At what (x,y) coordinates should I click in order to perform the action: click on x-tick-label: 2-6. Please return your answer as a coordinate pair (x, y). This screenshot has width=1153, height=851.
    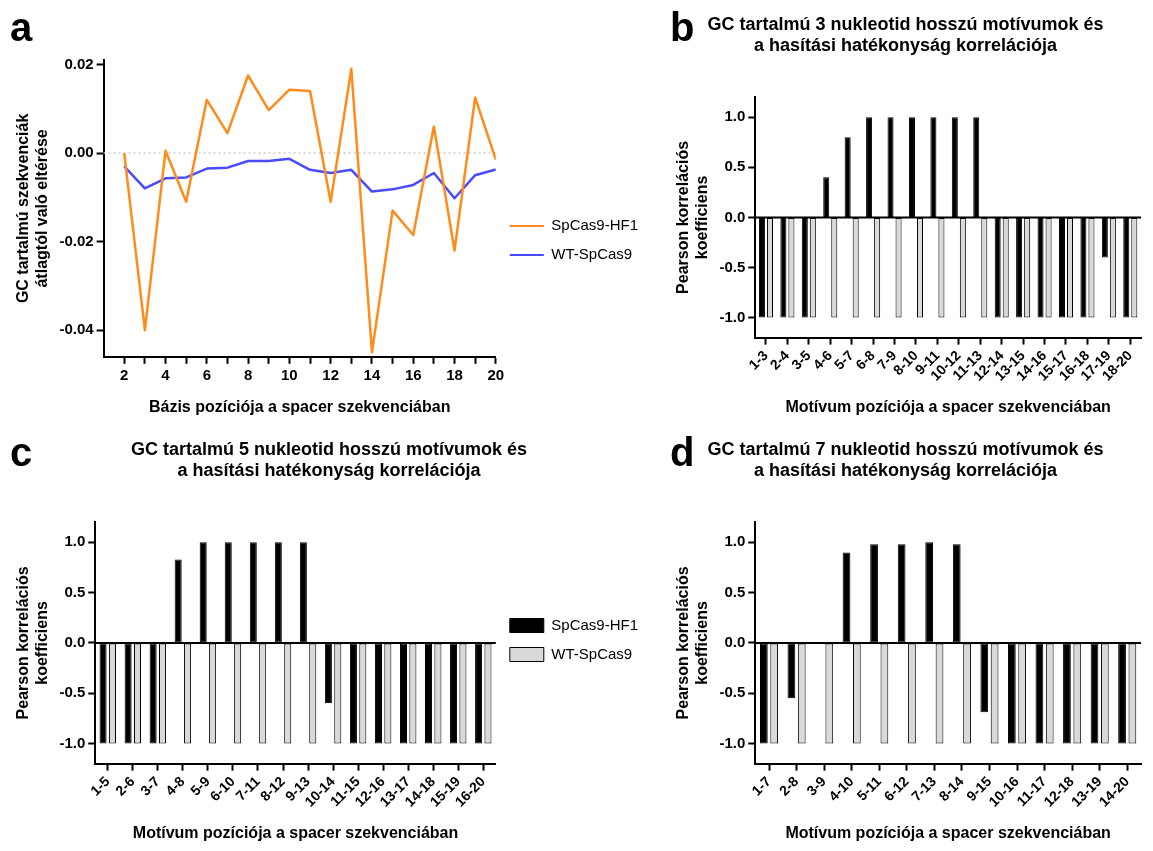
    Looking at the image, I should click on (125, 785).